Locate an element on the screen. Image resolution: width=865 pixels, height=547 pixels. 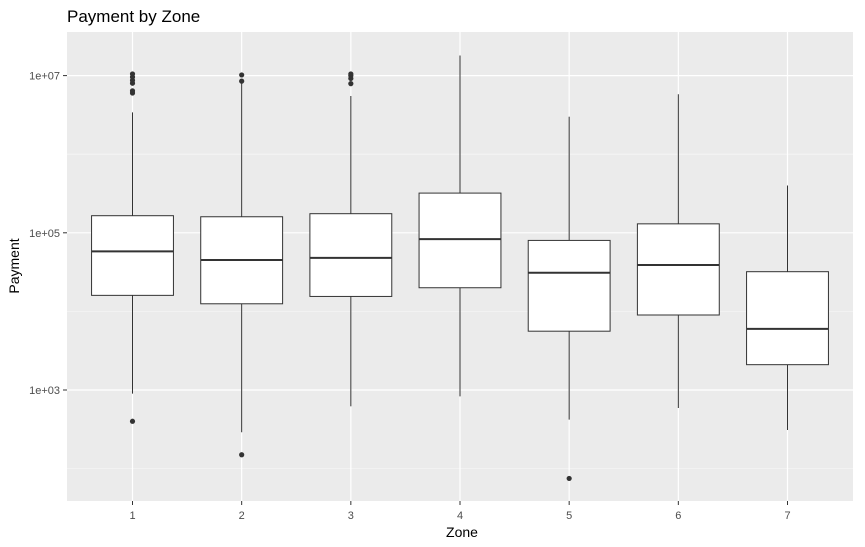
x-tick-label: 7 is located at coordinates (787, 516).